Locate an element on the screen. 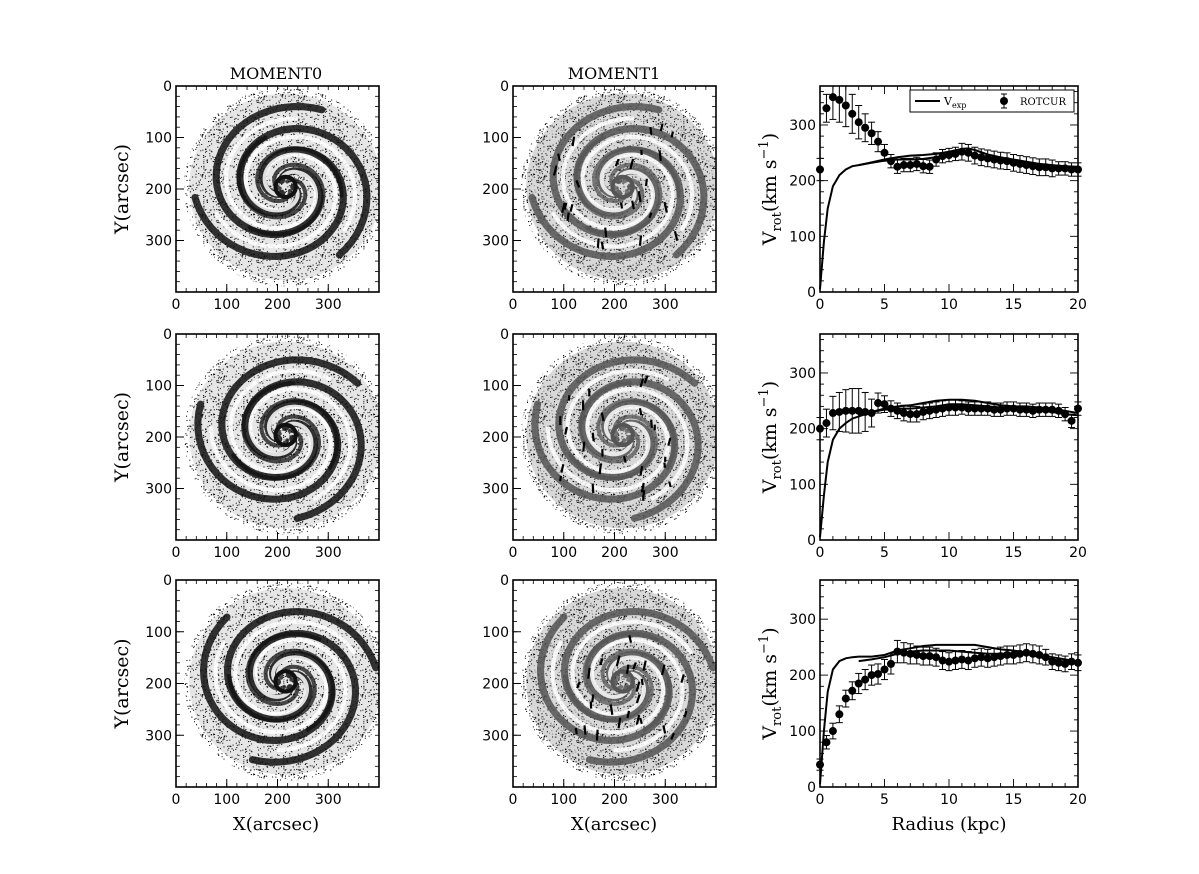 This screenshot has height=874, width=1199. y-axis-label: Vrot(km s−1) is located at coordinates (771, 683).